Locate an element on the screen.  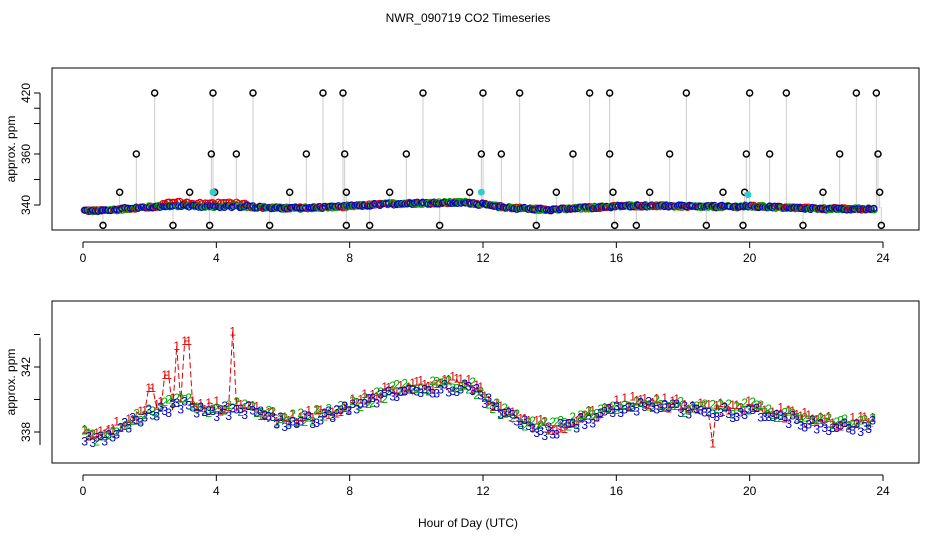
y-tick-label: 338 is located at coordinates (26, 432).